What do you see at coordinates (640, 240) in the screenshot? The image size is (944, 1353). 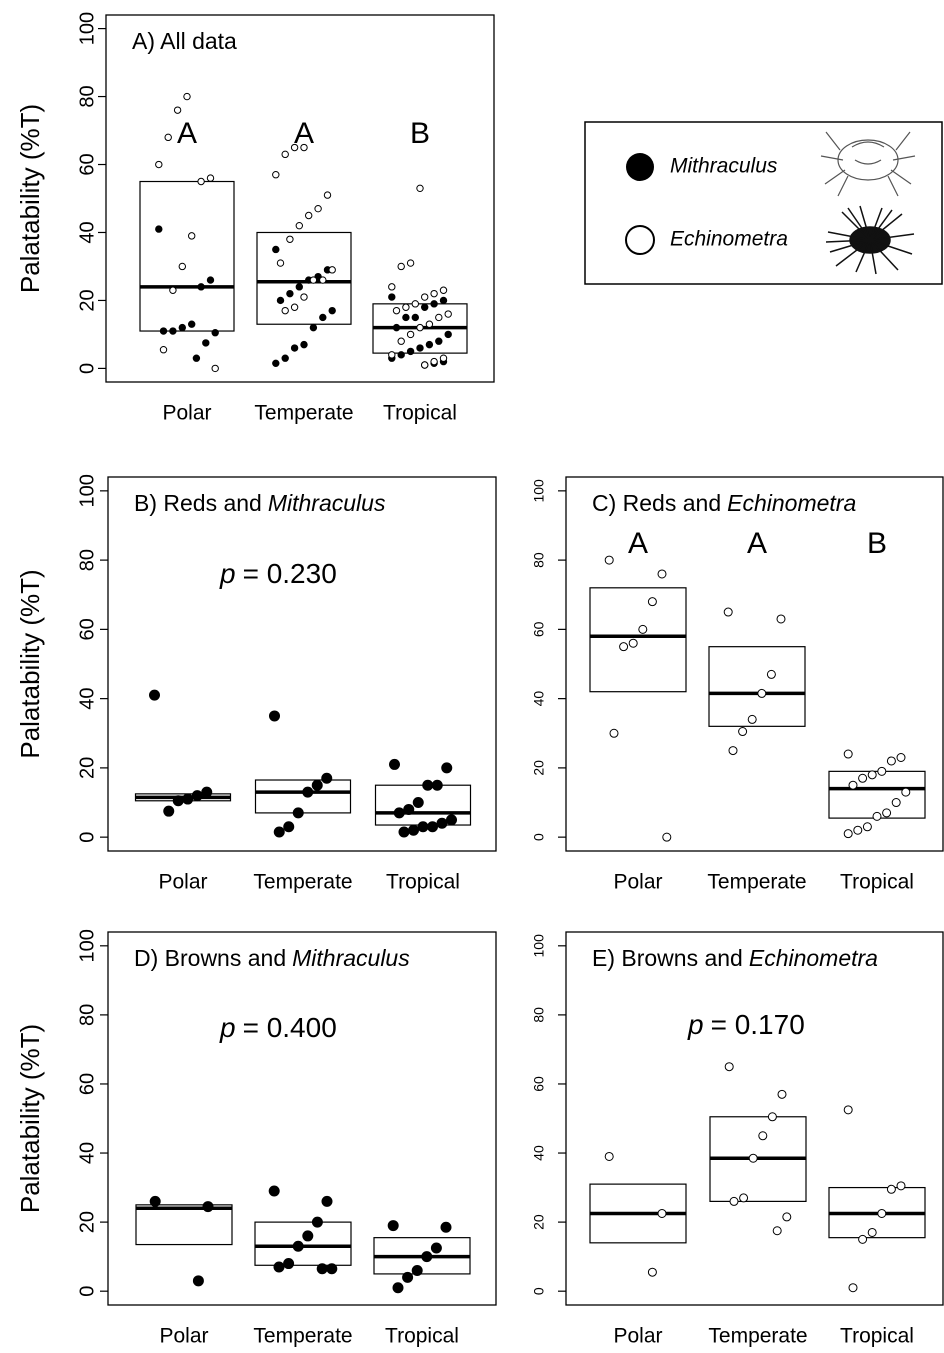 I see `legend-marker-open` at bounding box center [640, 240].